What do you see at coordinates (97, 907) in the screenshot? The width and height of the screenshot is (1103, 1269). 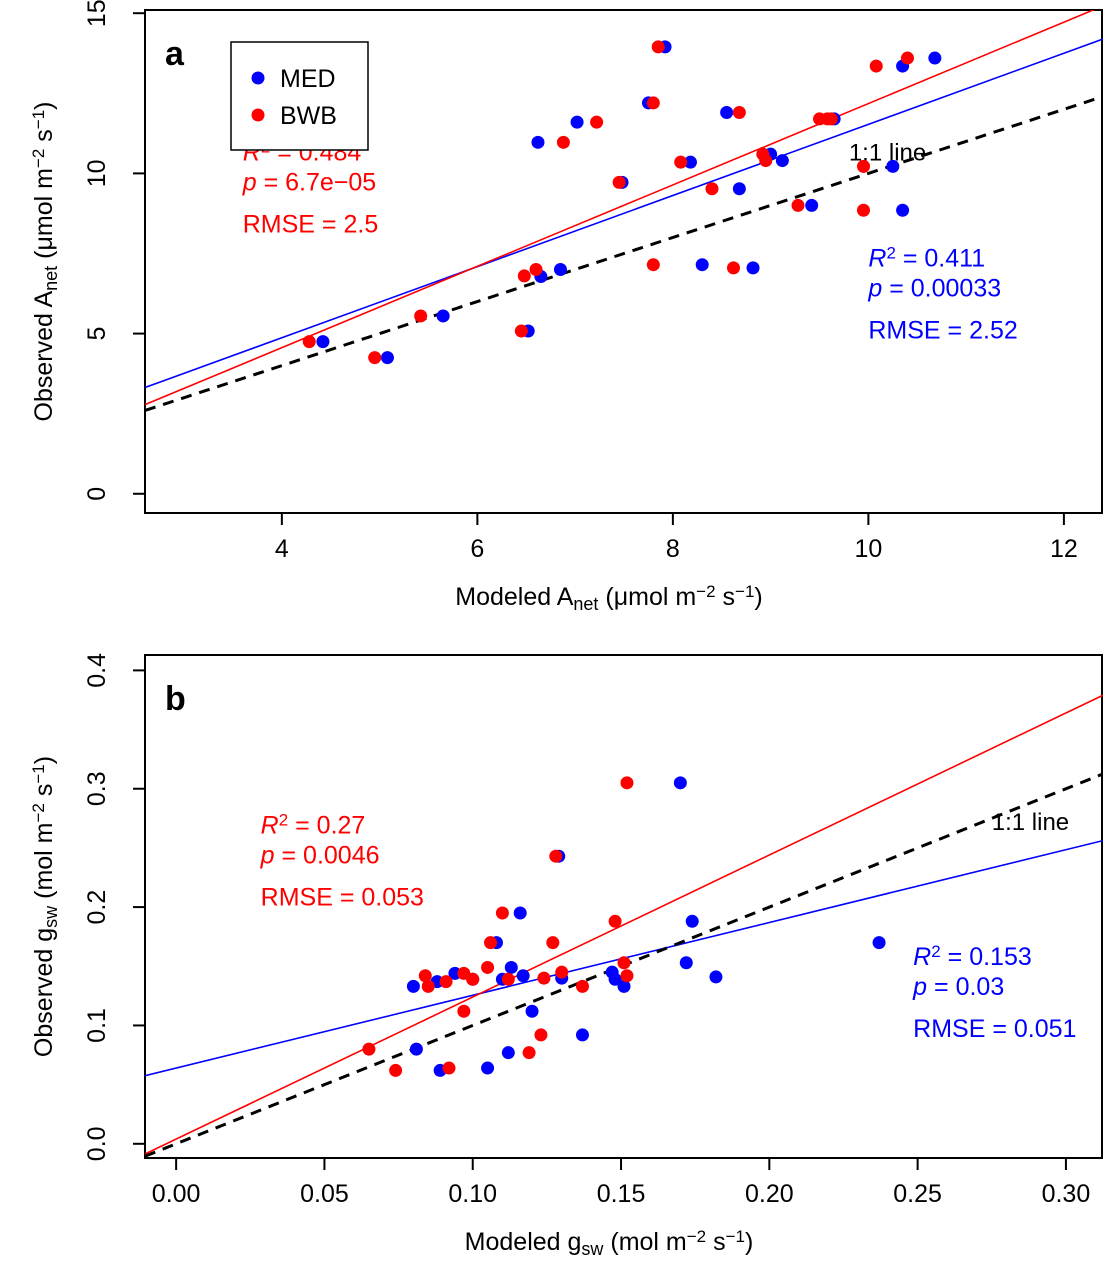 I see `y-tick-label: 0.2` at bounding box center [97, 907].